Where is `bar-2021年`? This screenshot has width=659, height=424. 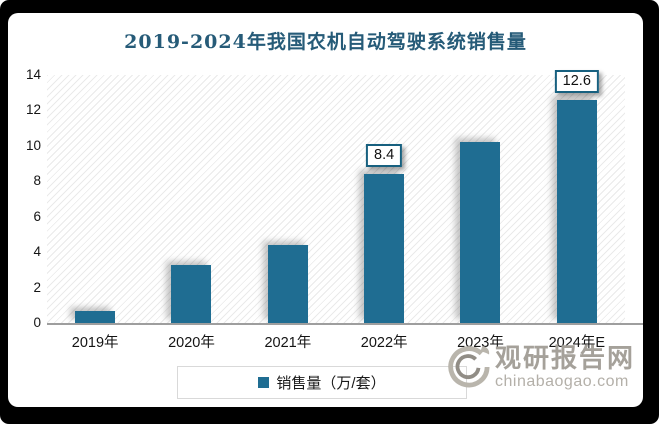 bar-2021年 is located at coordinates (287, 284).